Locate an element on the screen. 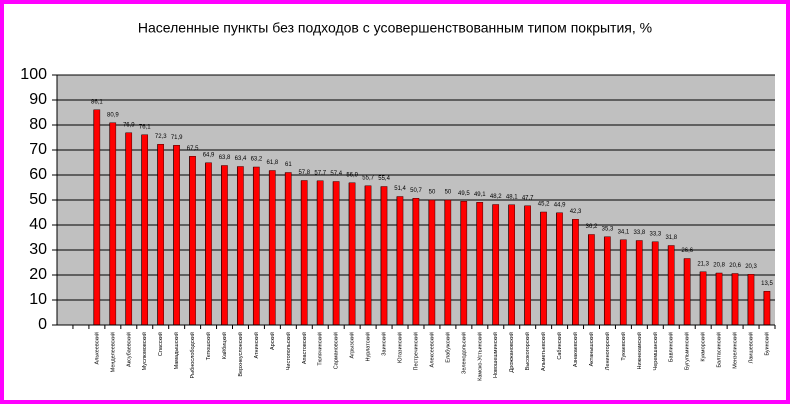 This screenshot has height=404, width=790. value-label: 55,4 is located at coordinates (384, 179).